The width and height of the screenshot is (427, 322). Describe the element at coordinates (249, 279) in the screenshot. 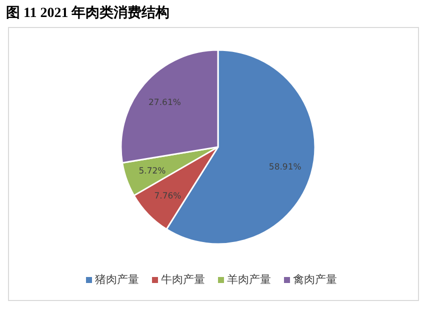

I see `legend-label: 羊肉产量` at that location.